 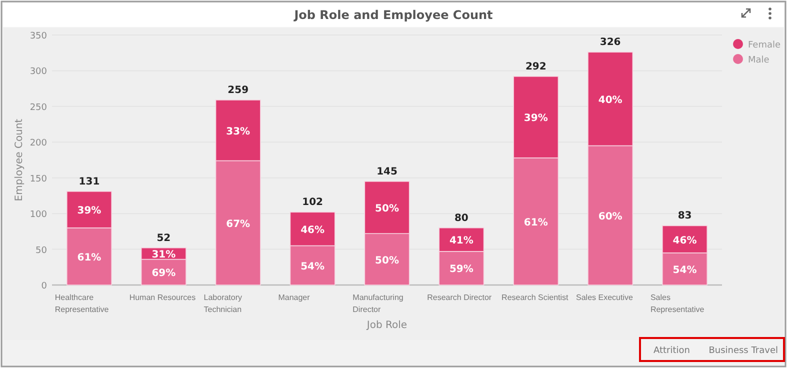 I want to click on annotation: 59%, so click(x=461, y=270).